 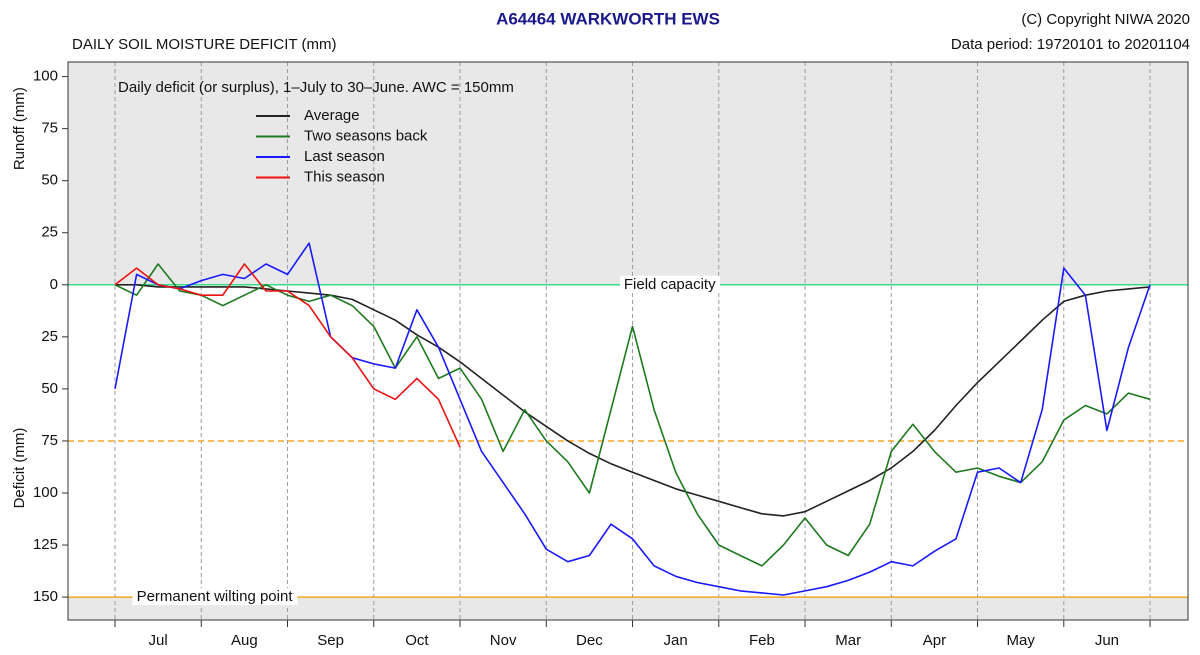 I want to click on x-tick-label: May, so click(x=1020, y=640).